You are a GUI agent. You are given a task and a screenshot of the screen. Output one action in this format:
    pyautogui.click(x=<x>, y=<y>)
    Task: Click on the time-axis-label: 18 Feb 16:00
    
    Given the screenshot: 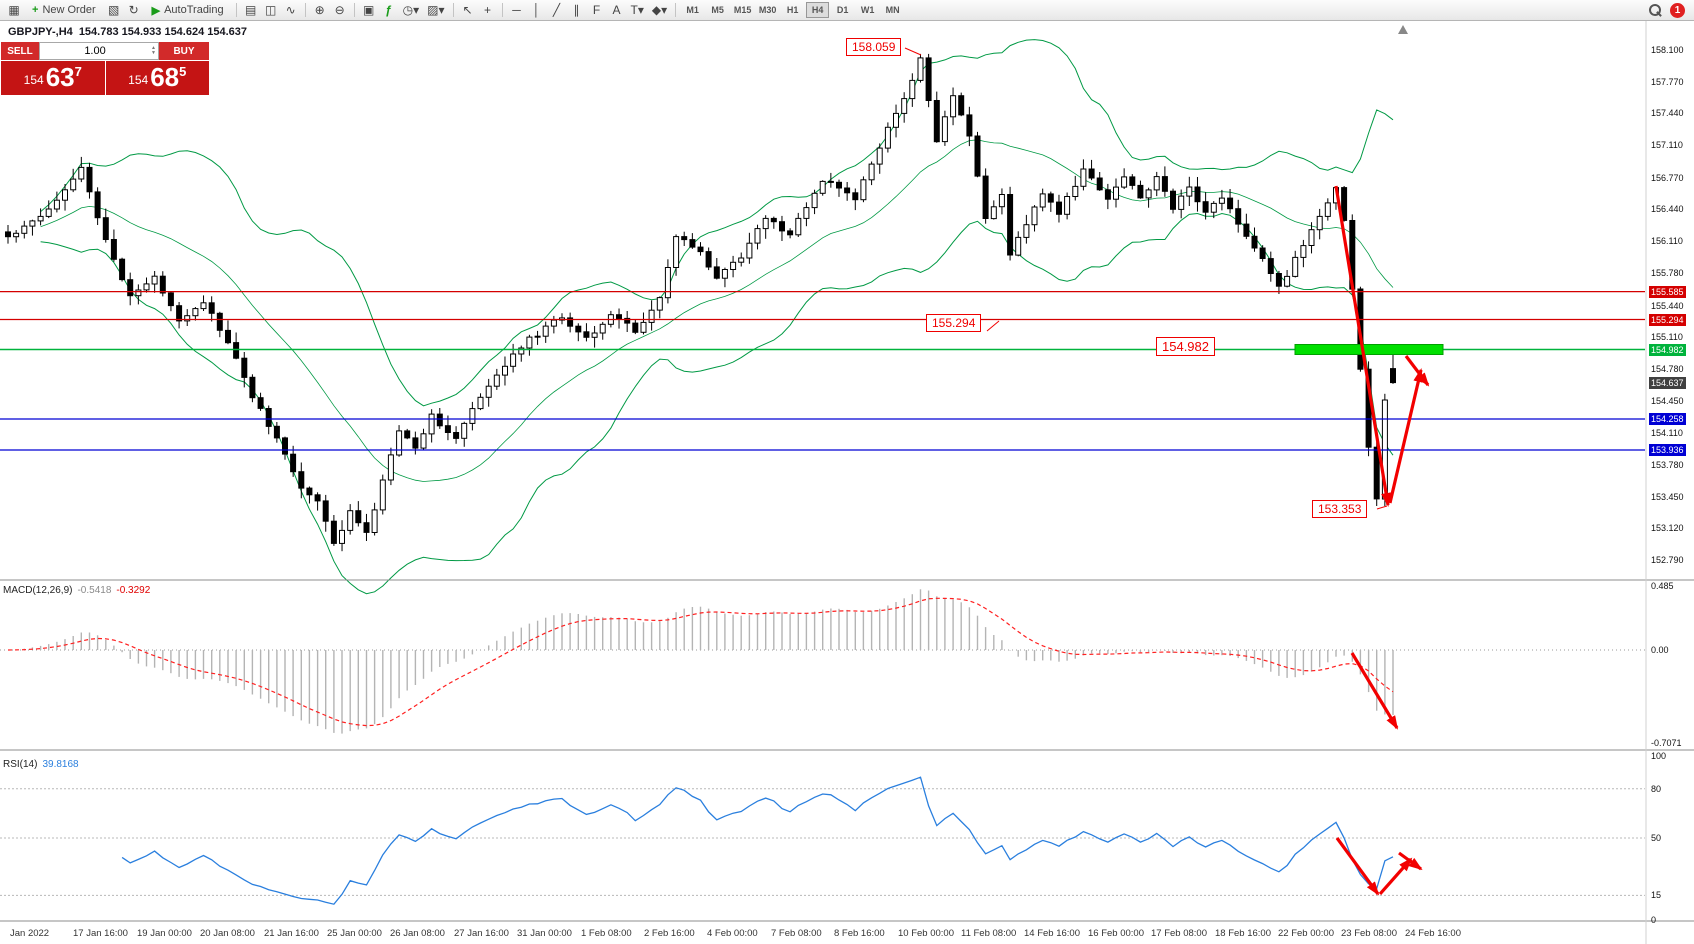 What is the action you would take?
    pyautogui.click(x=1243, y=933)
    